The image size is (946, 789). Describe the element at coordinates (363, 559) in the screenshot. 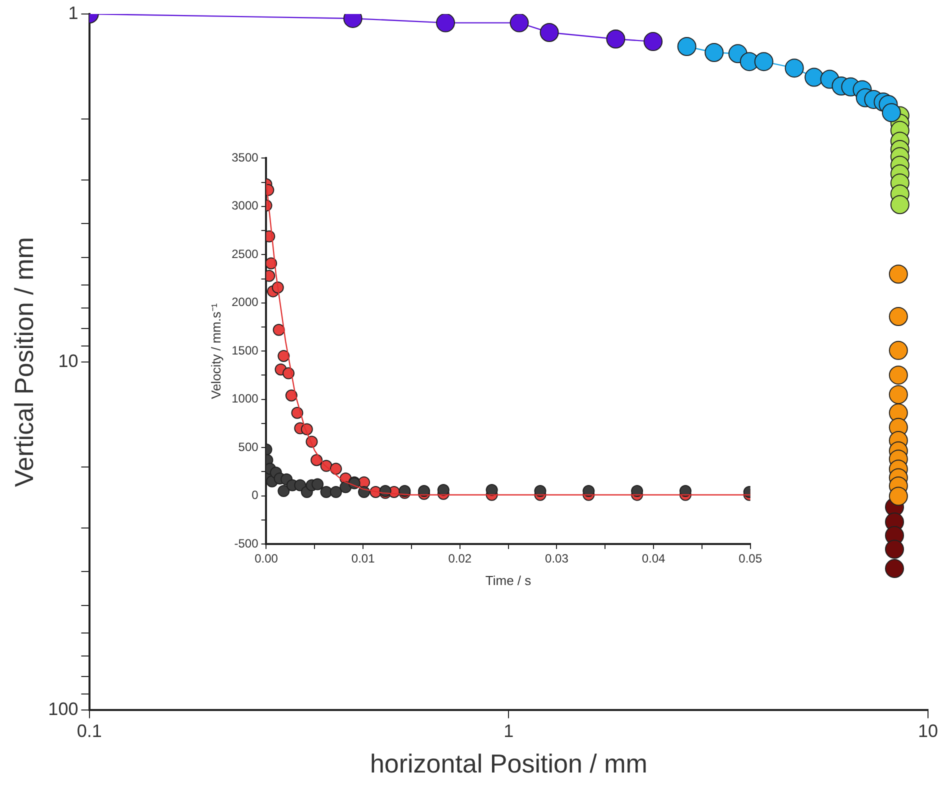

I see `x-tick-label: 0.01` at that location.